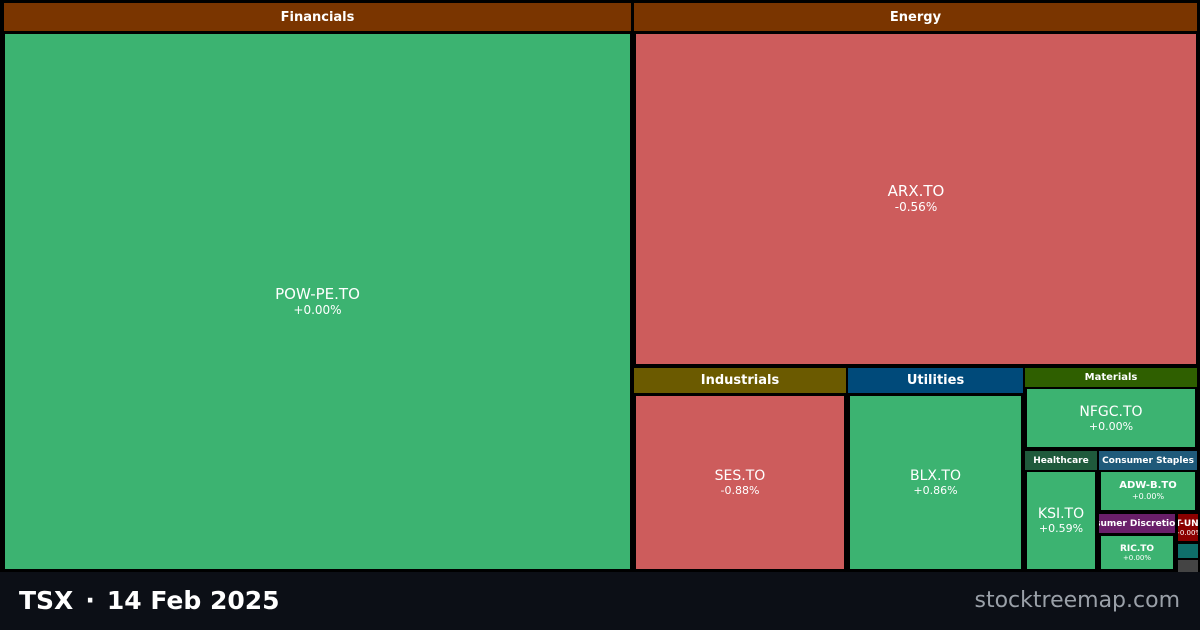  What do you see at coordinates (740, 380) in the screenshot?
I see `sector-header-industrials: Industrials` at bounding box center [740, 380].